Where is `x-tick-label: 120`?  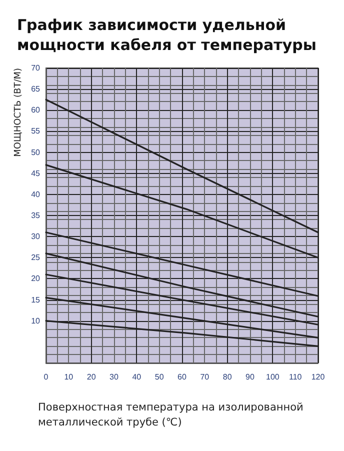
x-tick-label: 120 is located at coordinates (318, 377).